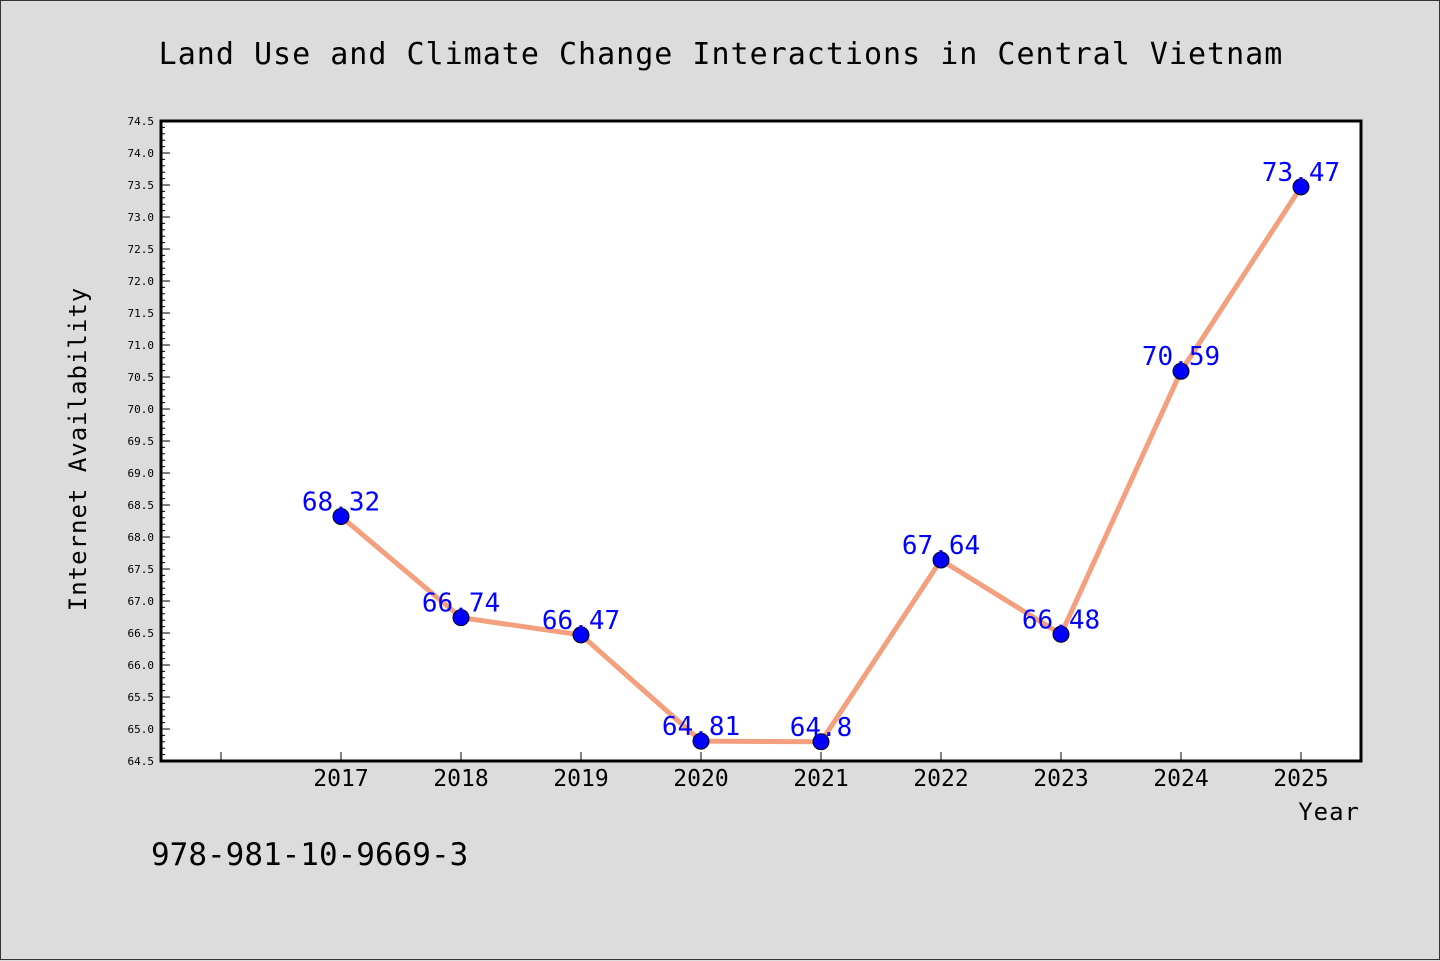 This screenshot has width=1440, height=961. What do you see at coordinates (141, 217) in the screenshot?
I see `y-tick-label: 73.0` at bounding box center [141, 217].